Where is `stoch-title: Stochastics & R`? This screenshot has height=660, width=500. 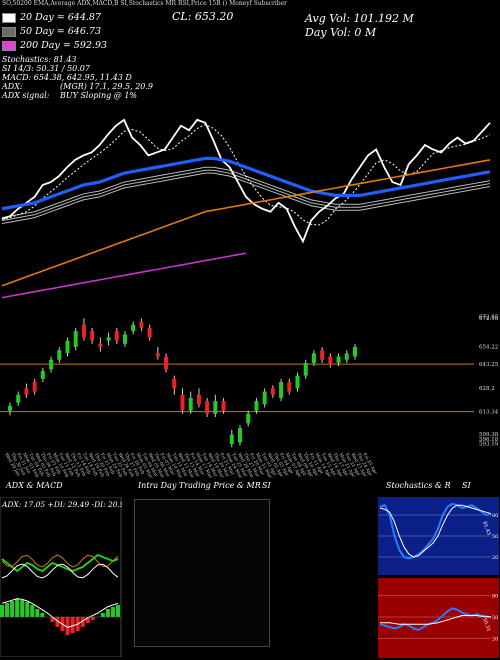
stoch-title: Stochastics & R is located at coordinates (418, 485).